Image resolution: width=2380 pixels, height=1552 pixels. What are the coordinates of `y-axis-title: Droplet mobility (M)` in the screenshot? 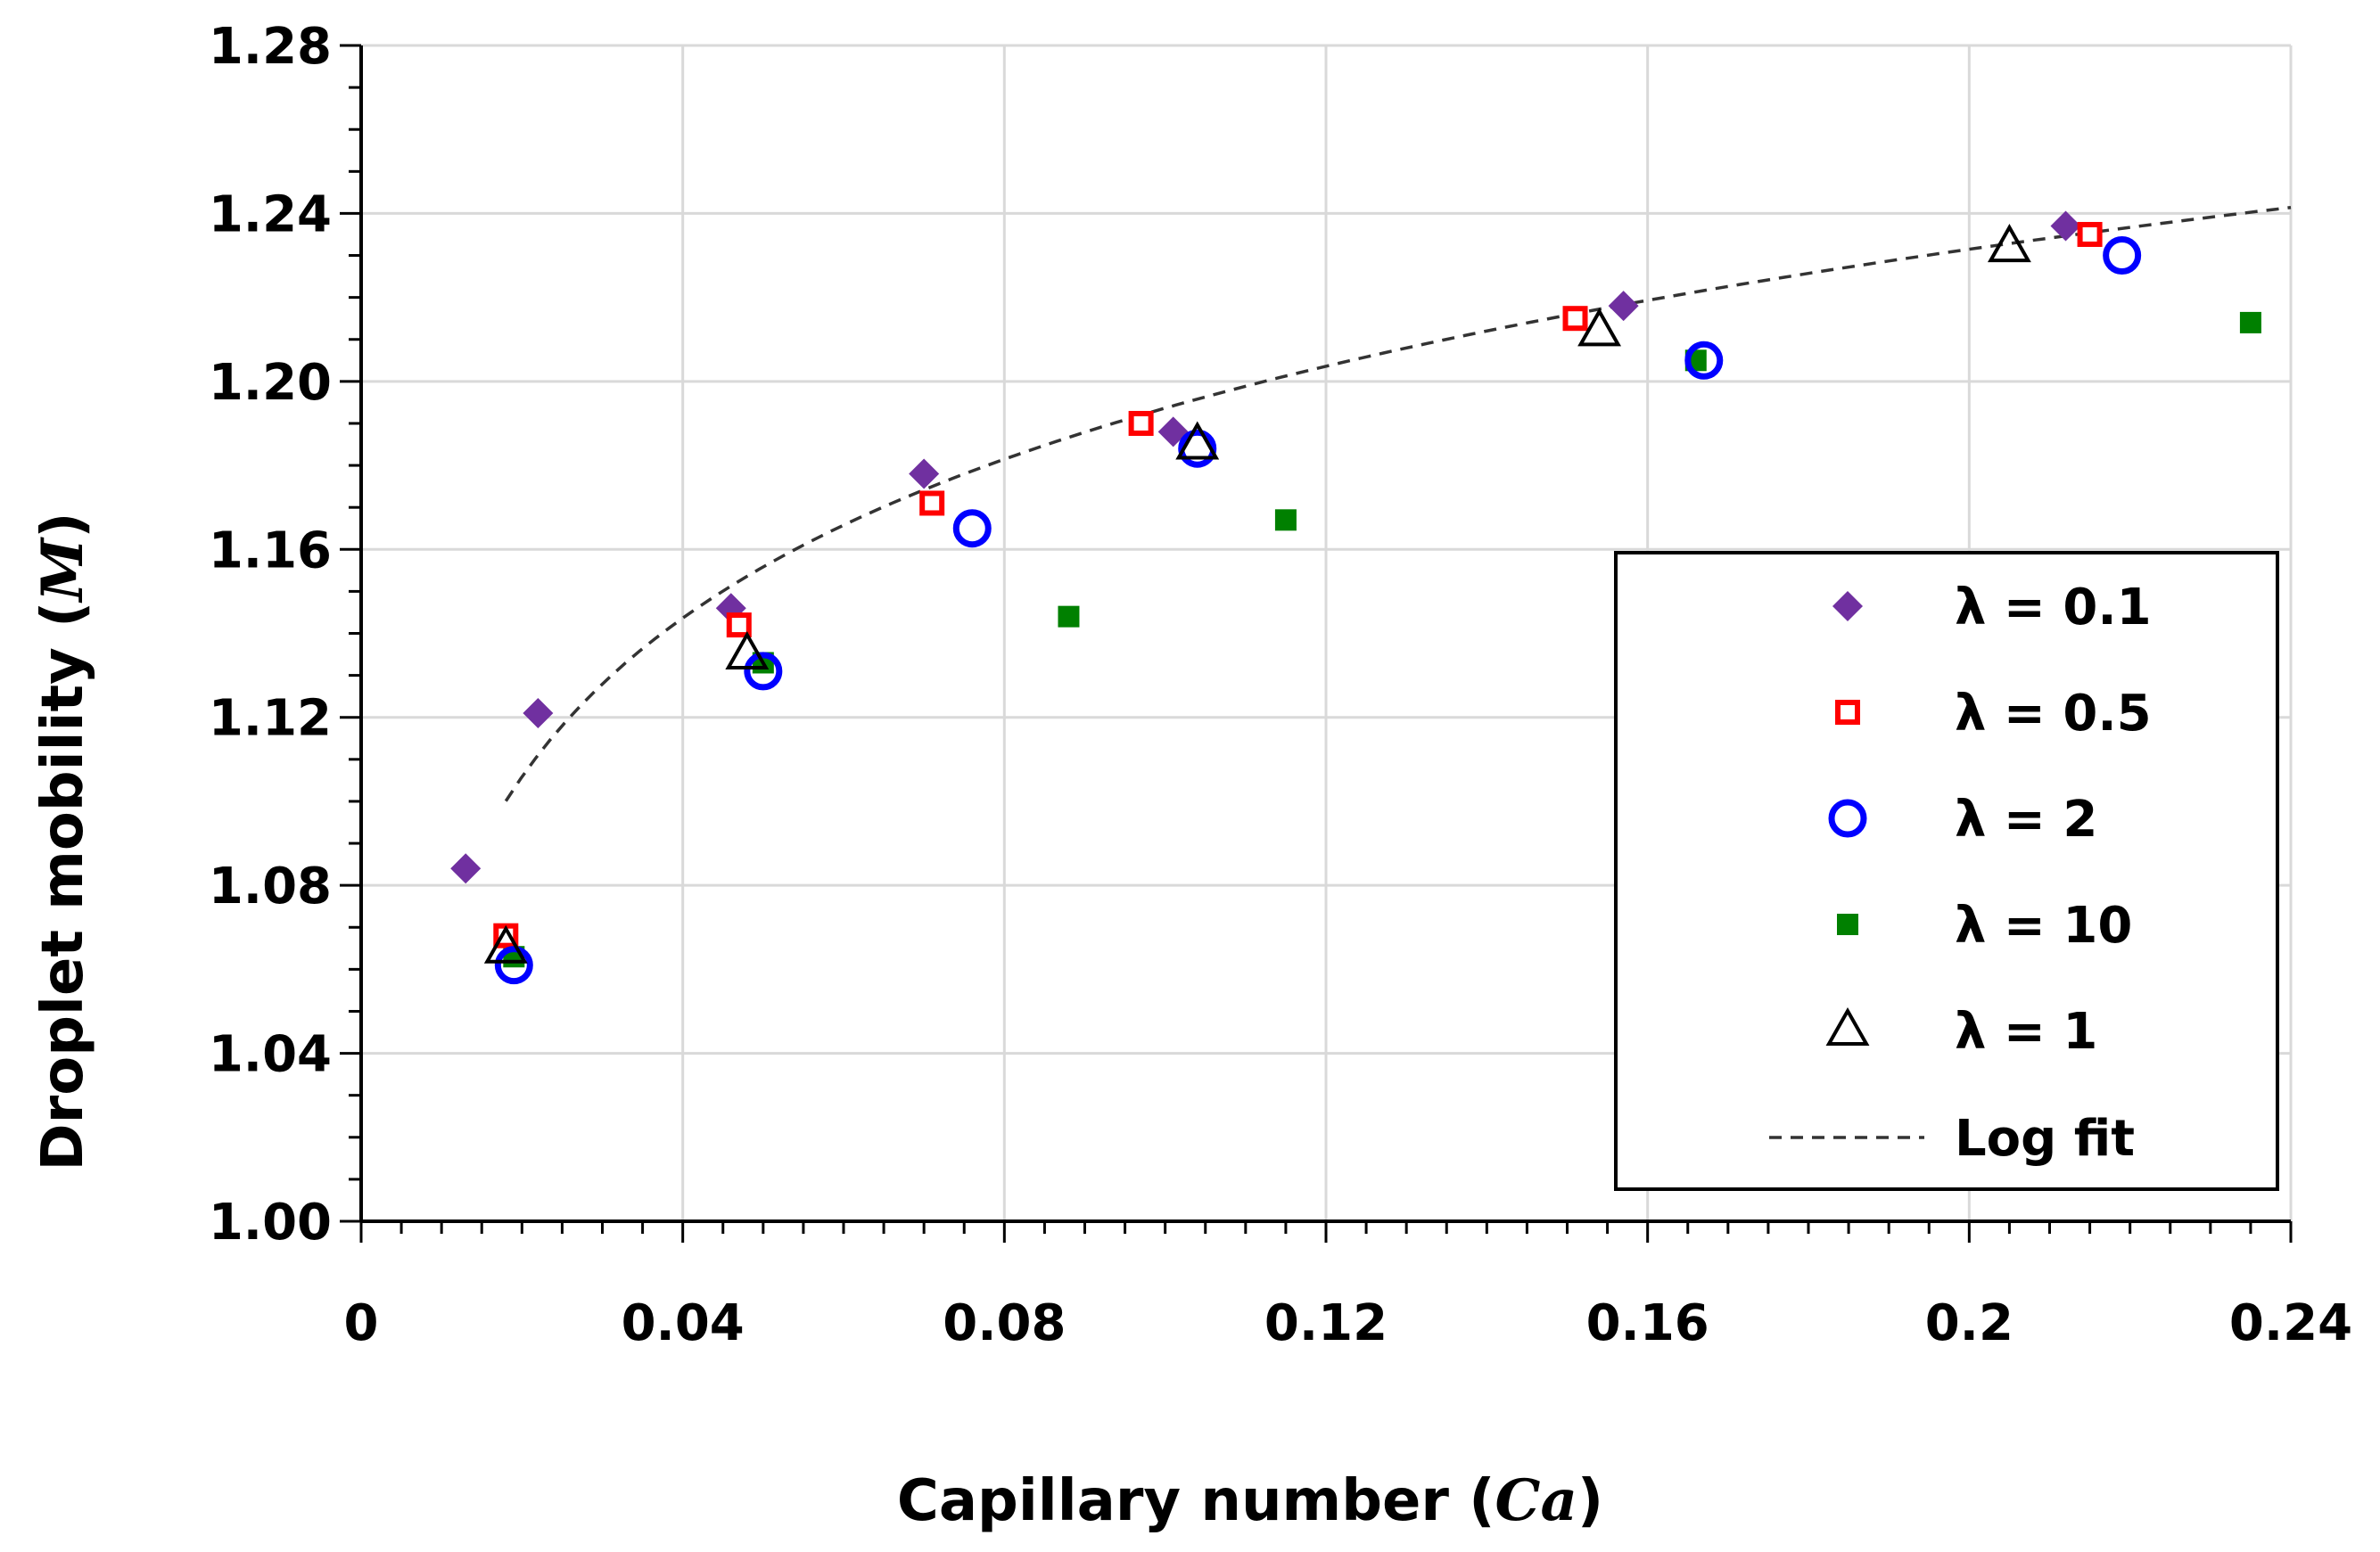 It's located at (62, 842).